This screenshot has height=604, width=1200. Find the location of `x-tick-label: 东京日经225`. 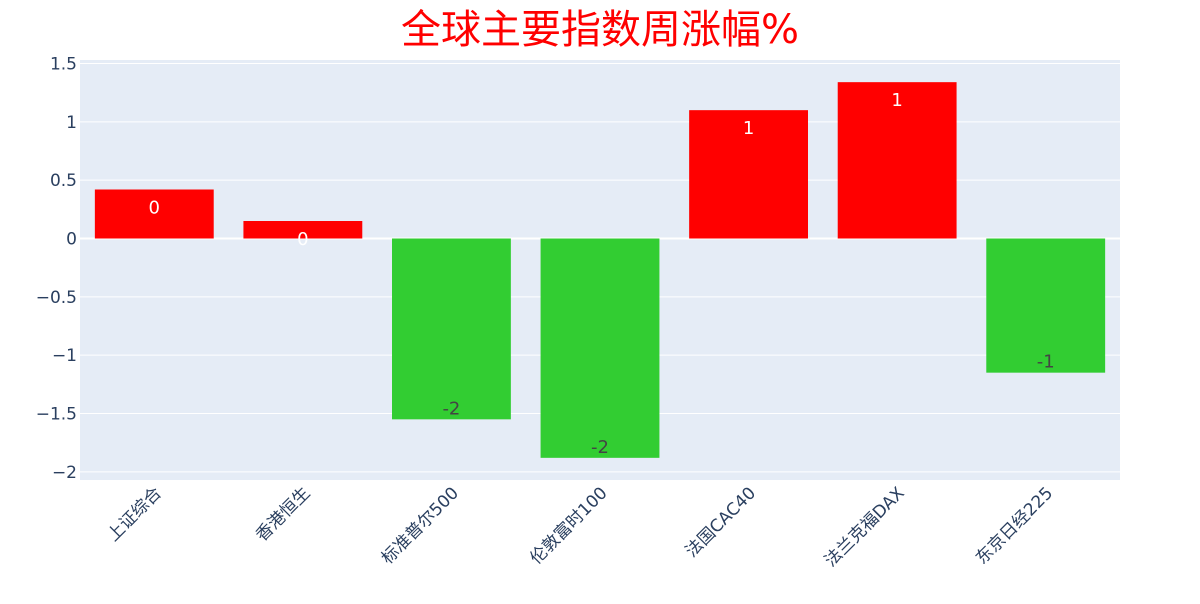

x-tick-label: 东京日经225 is located at coordinates (1014, 525).